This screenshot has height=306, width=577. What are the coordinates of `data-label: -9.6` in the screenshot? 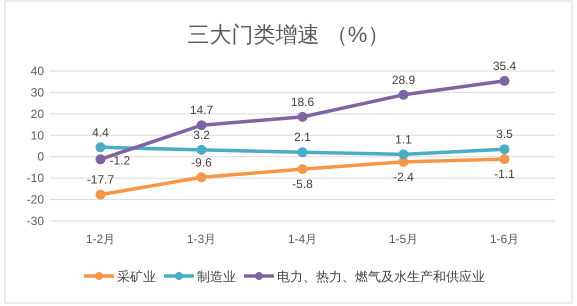 It's located at (201, 162).